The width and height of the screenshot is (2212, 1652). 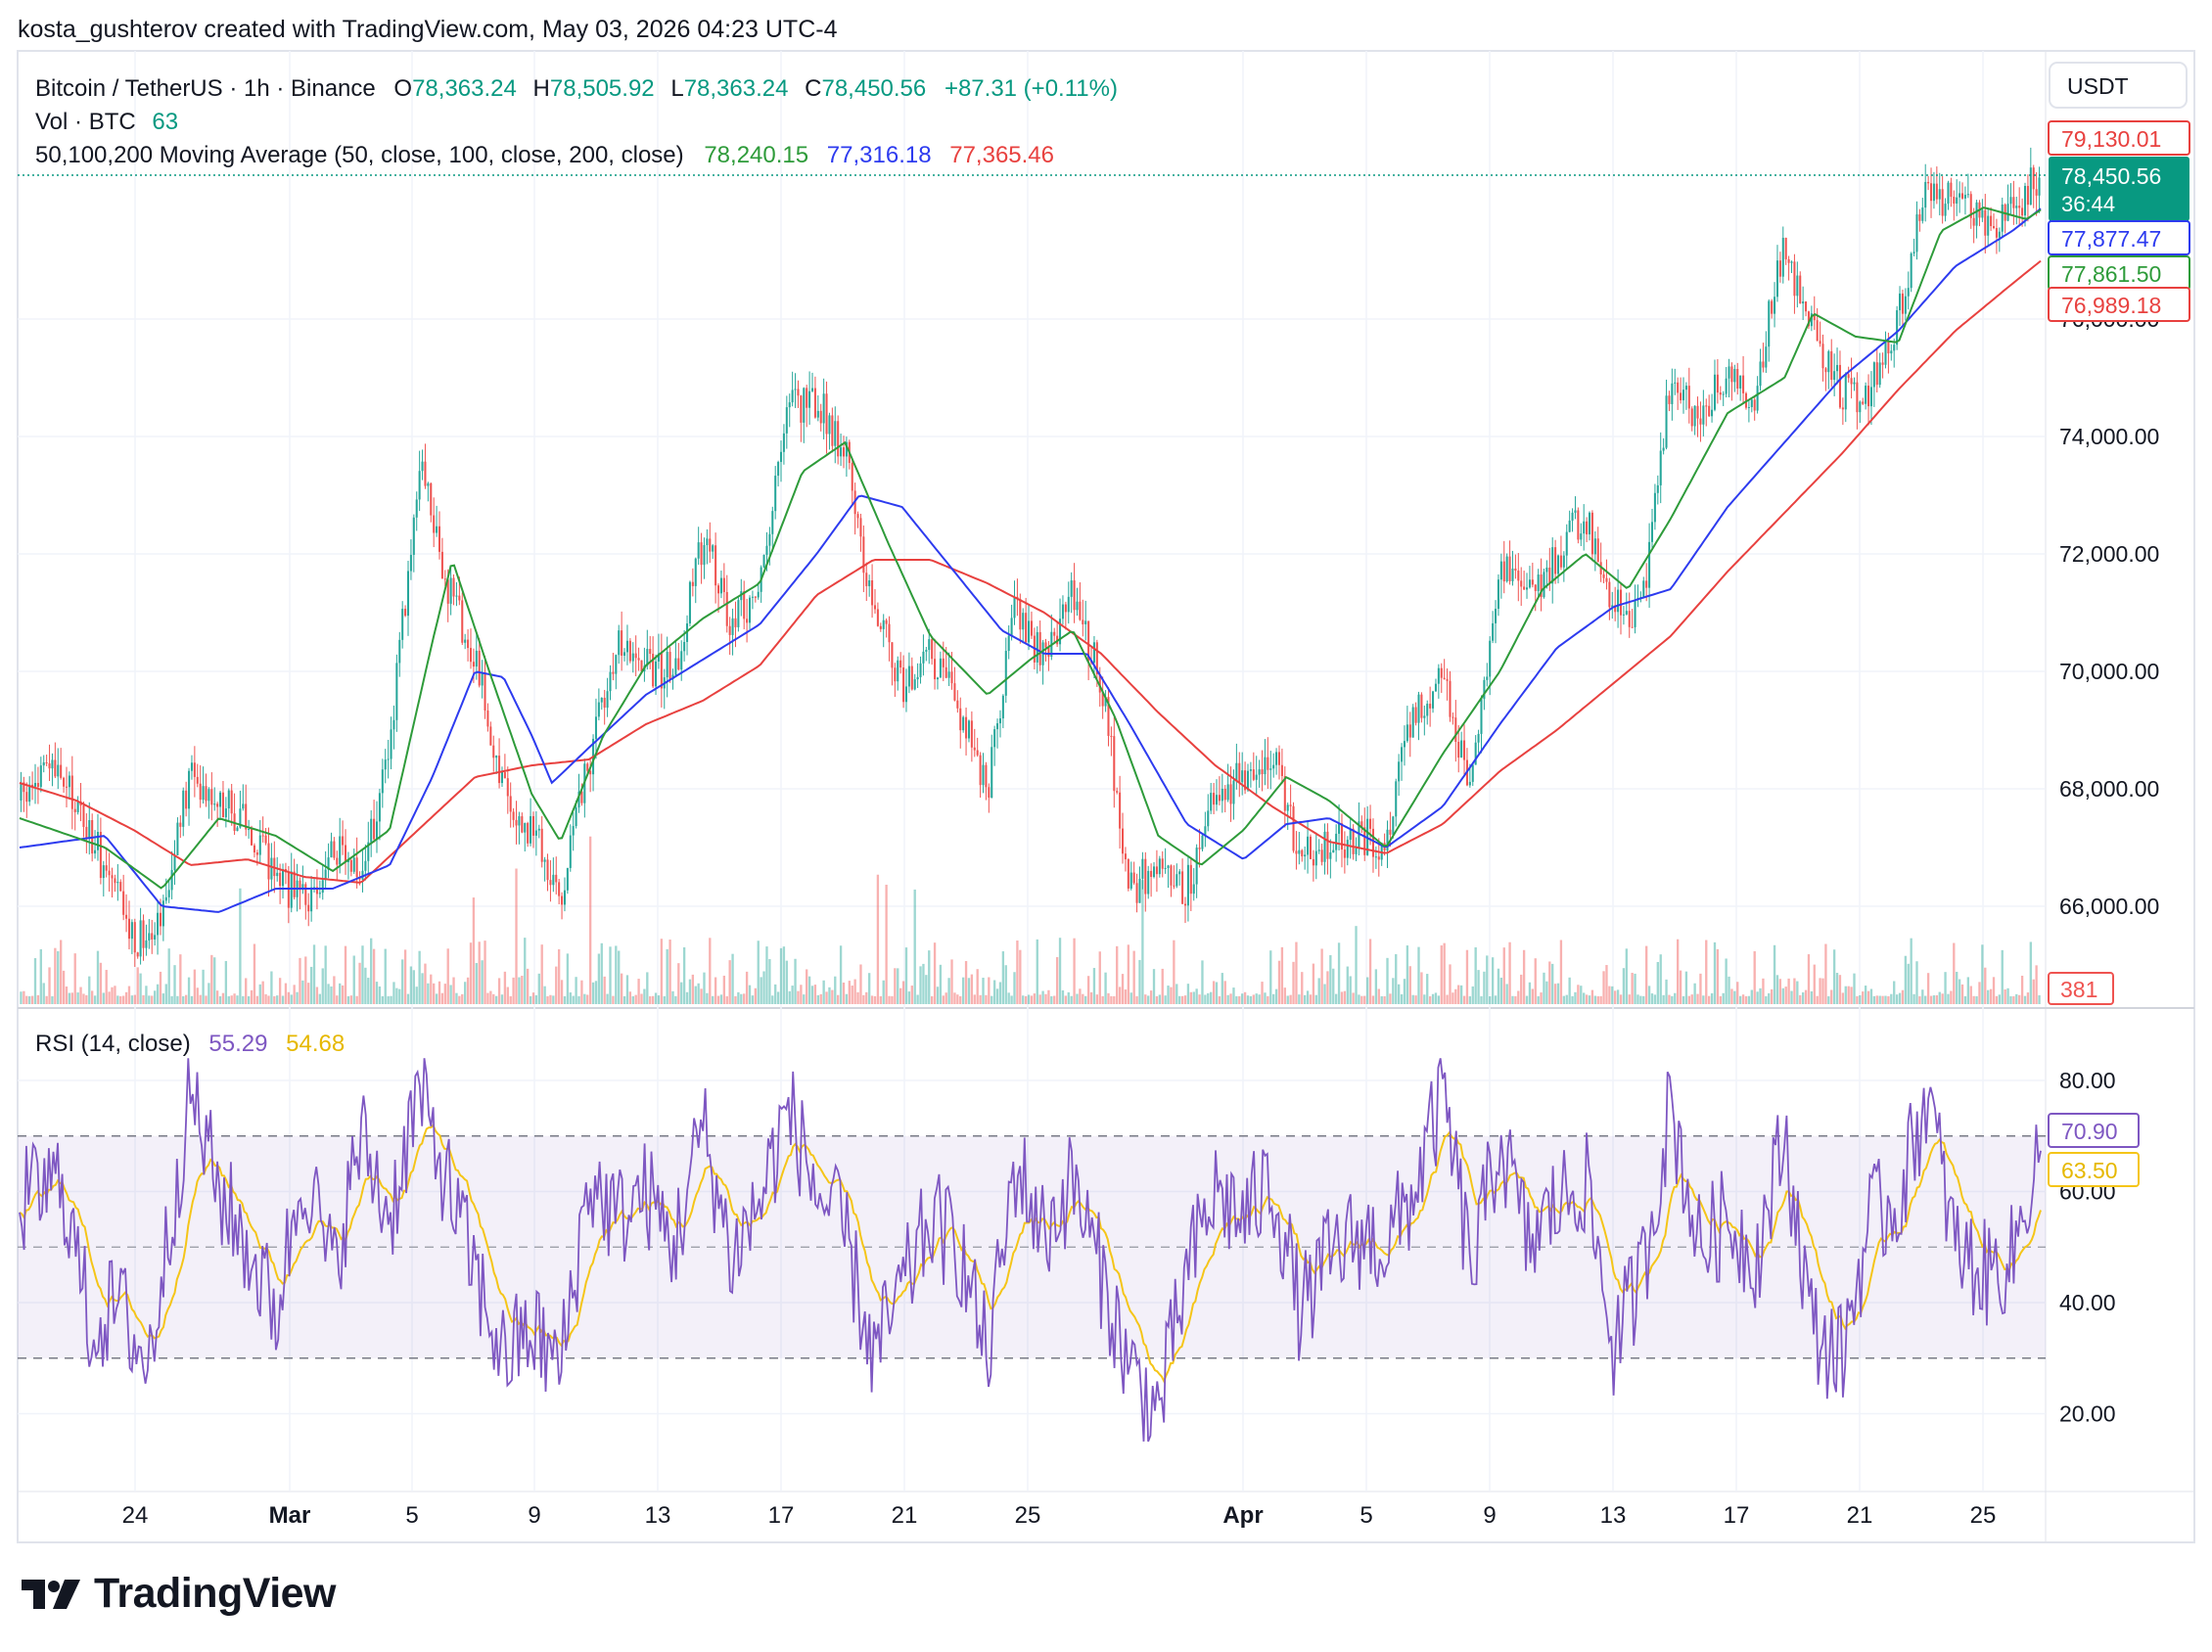 I want to click on ma50-badge: 77,861.50, so click(x=2119, y=273).